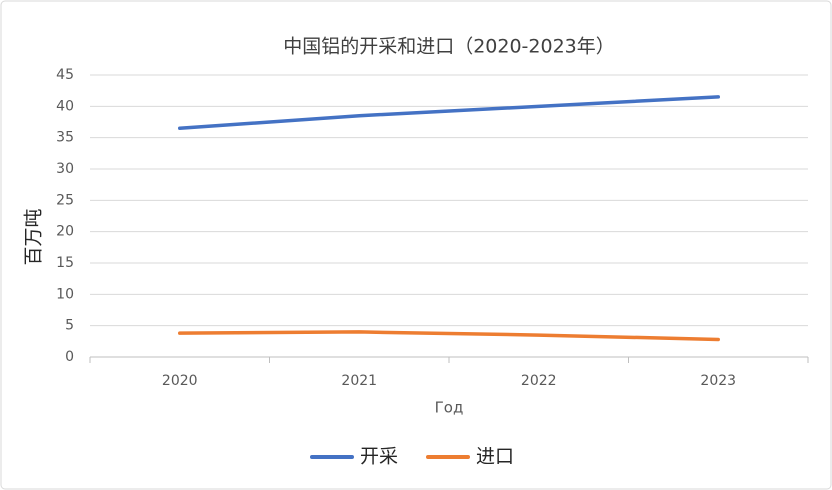 The height and width of the screenshot is (490, 832). Describe the element at coordinates (449, 47) in the screenshot. I see `chart-title: 中国铝的开采和进口（2020-2023年）` at that location.